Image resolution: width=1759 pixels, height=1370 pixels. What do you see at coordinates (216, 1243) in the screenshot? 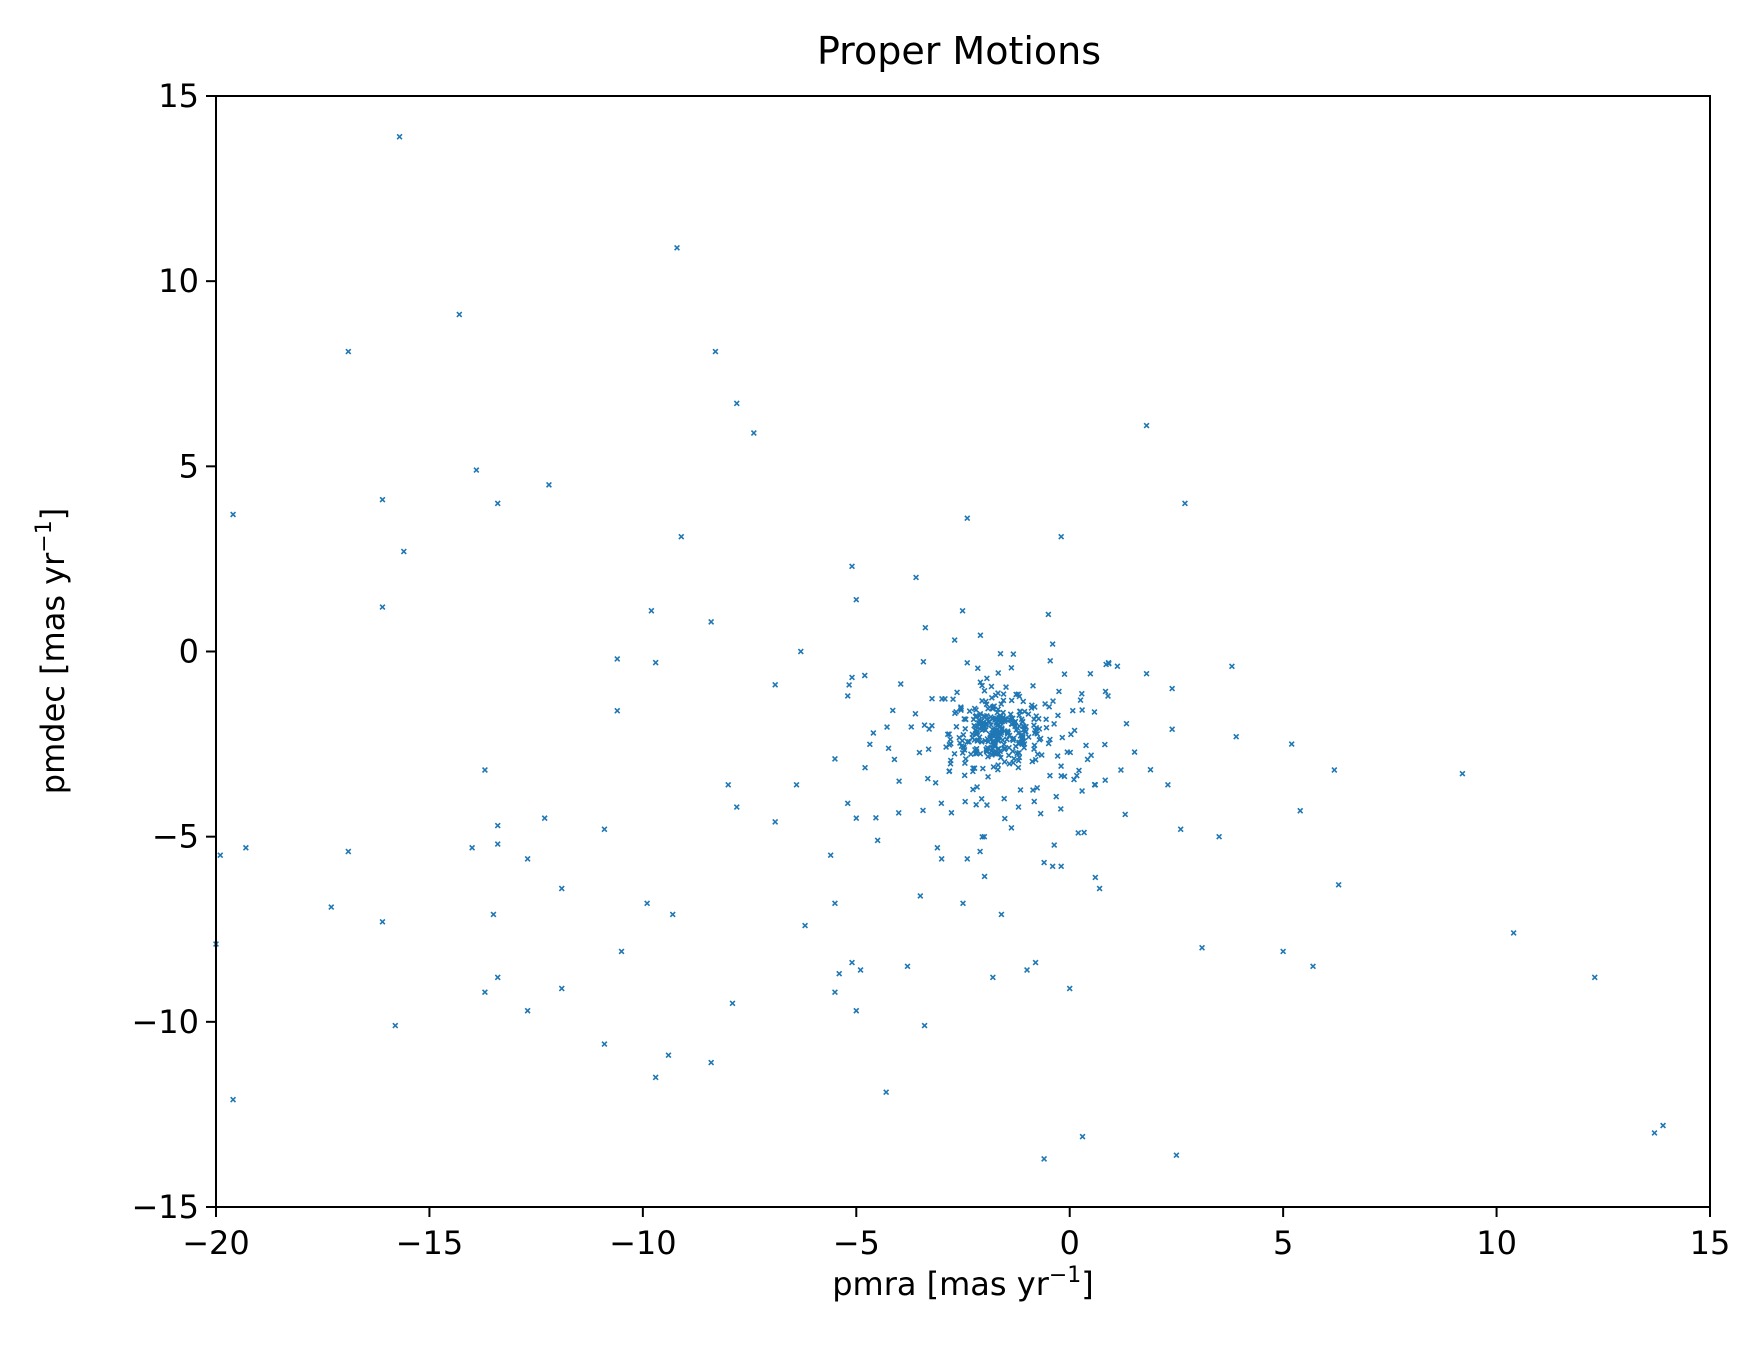
I see `x-tick-label: −20` at bounding box center [216, 1243].